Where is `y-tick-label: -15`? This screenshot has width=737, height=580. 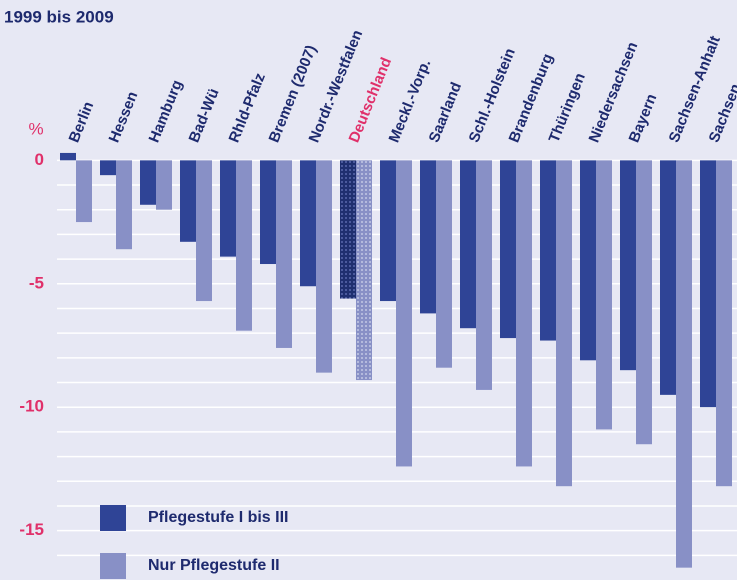 y-tick-label: -15 is located at coordinates (31, 529).